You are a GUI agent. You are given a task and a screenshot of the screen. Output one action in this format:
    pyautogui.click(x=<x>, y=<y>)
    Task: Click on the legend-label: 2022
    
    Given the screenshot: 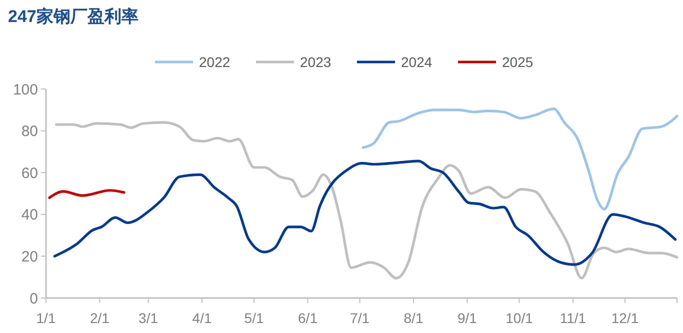 What is the action you would take?
    pyautogui.click(x=214, y=62)
    